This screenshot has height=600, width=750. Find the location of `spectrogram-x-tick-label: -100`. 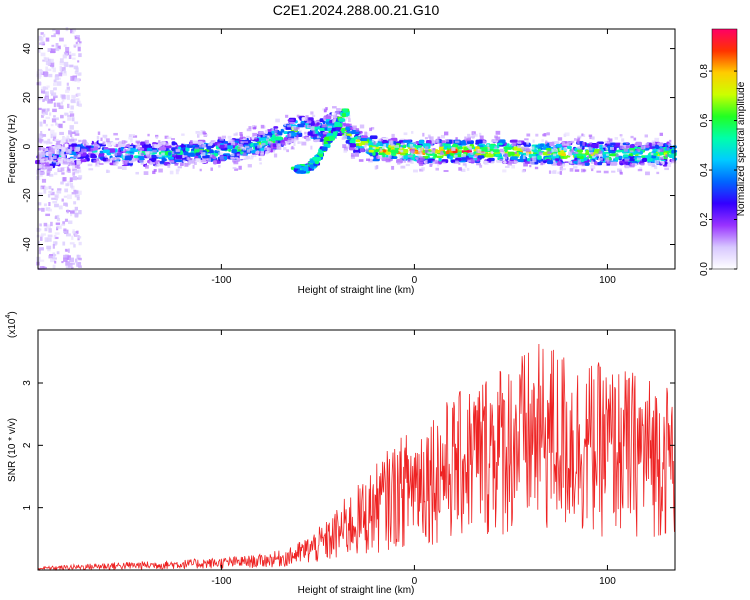

spectrogram-x-tick-label: -100 is located at coordinates (221, 280).